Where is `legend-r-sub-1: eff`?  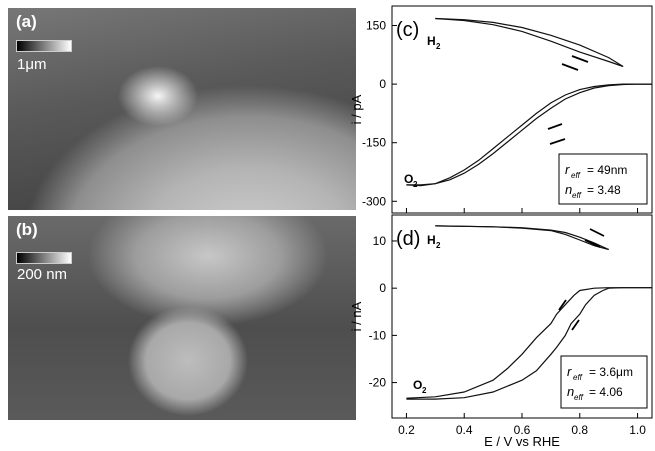
legend-r-sub-1: eff is located at coordinates (578, 377).